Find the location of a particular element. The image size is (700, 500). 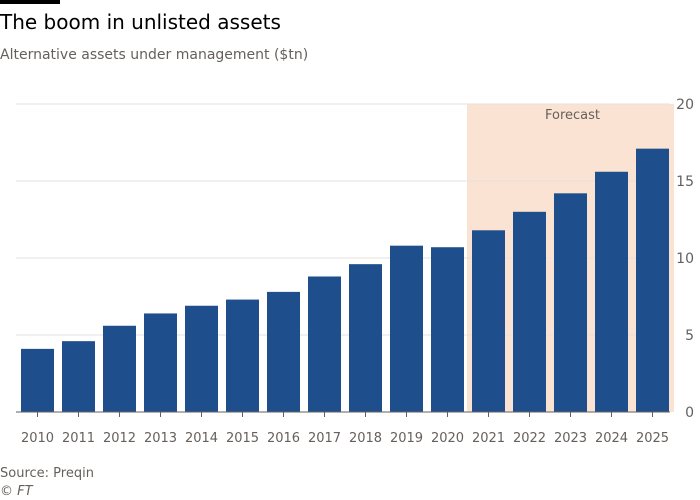

x-tick-label: 2012 is located at coordinates (119, 438).